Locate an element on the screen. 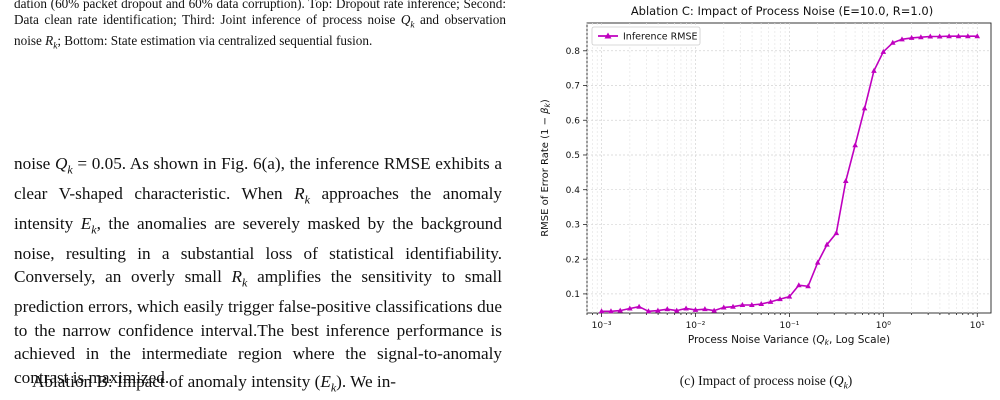 The width and height of the screenshot is (1000, 400). y-axis-label: RMSE of Error Rate (1 − βk) is located at coordinates (546, 168).